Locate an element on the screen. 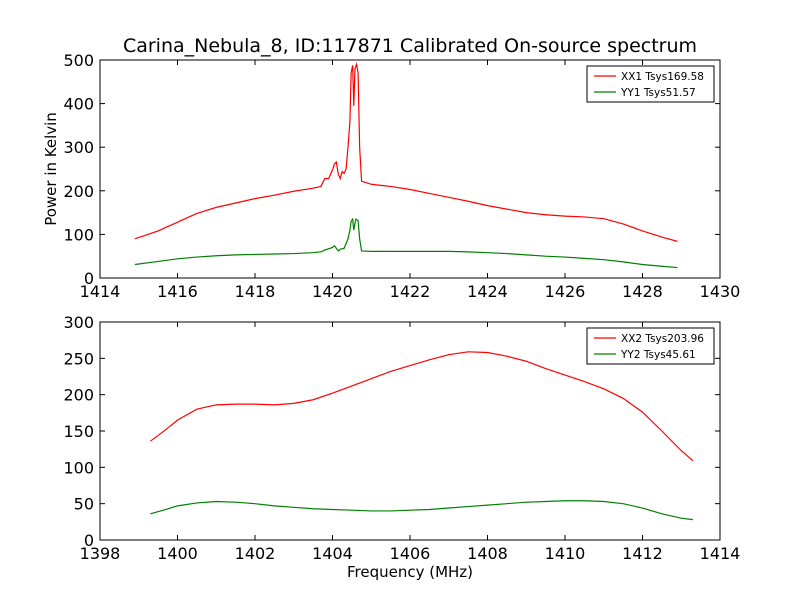  x-tick-label: 1408 is located at coordinates (487, 553).